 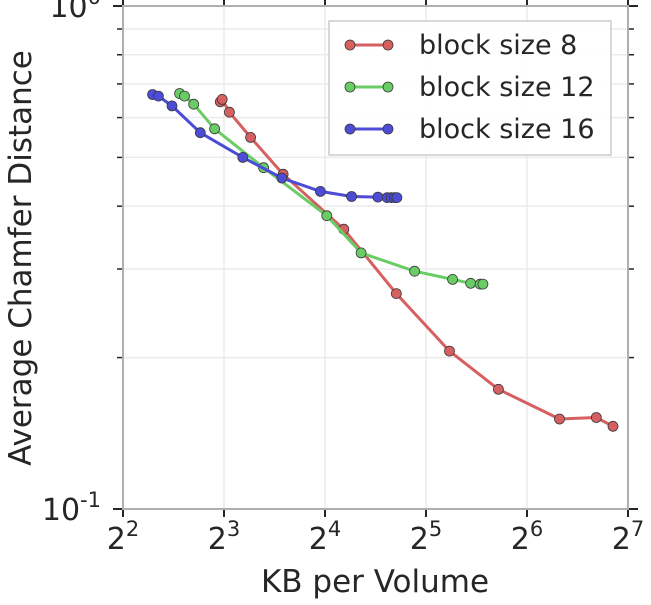 I want to click on legend-item: block size 12, so click(x=469, y=87).